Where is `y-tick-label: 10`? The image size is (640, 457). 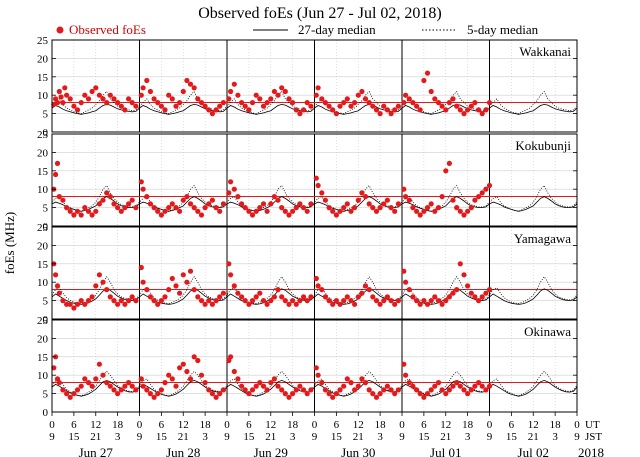 y-tick-label: 10 is located at coordinates (43, 190).